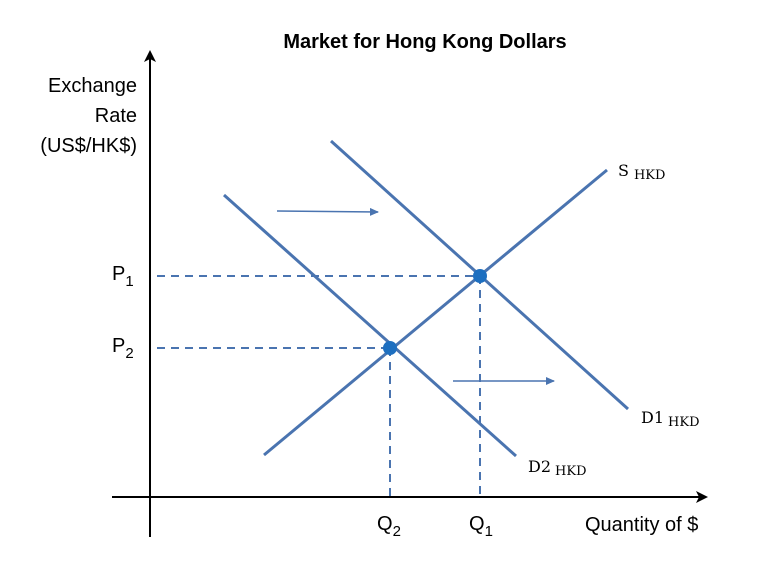 The height and width of the screenshot is (582, 769). What do you see at coordinates (88, 146) in the screenshot?
I see `y-axis-label-line-3: (US$/HK$)` at bounding box center [88, 146].